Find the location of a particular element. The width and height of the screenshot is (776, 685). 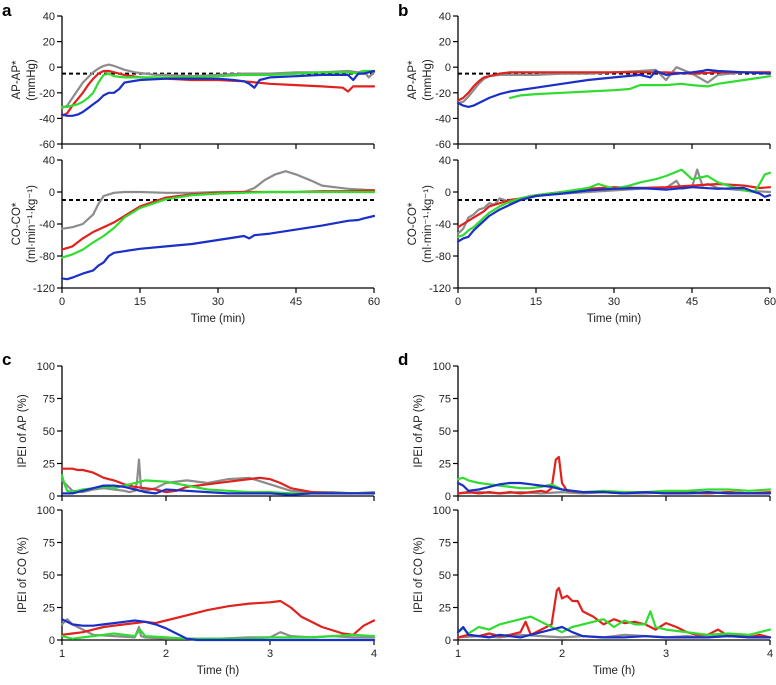

plot-c-top: 0 25 50 75 100 IPEI of AP (%) is located at coordinates (196, 432).